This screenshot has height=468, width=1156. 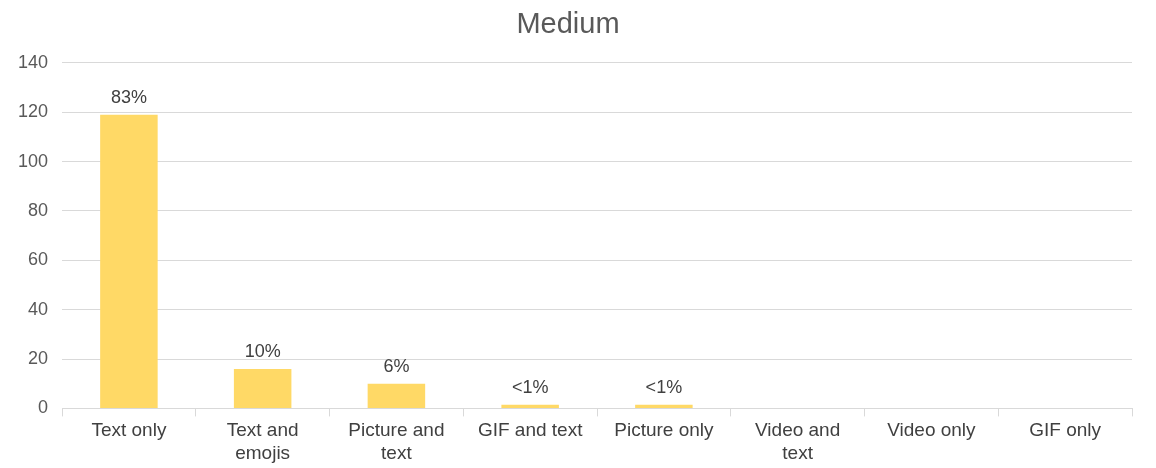 I want to click on x-tick-label: Text only, so click(x=129, y=430).